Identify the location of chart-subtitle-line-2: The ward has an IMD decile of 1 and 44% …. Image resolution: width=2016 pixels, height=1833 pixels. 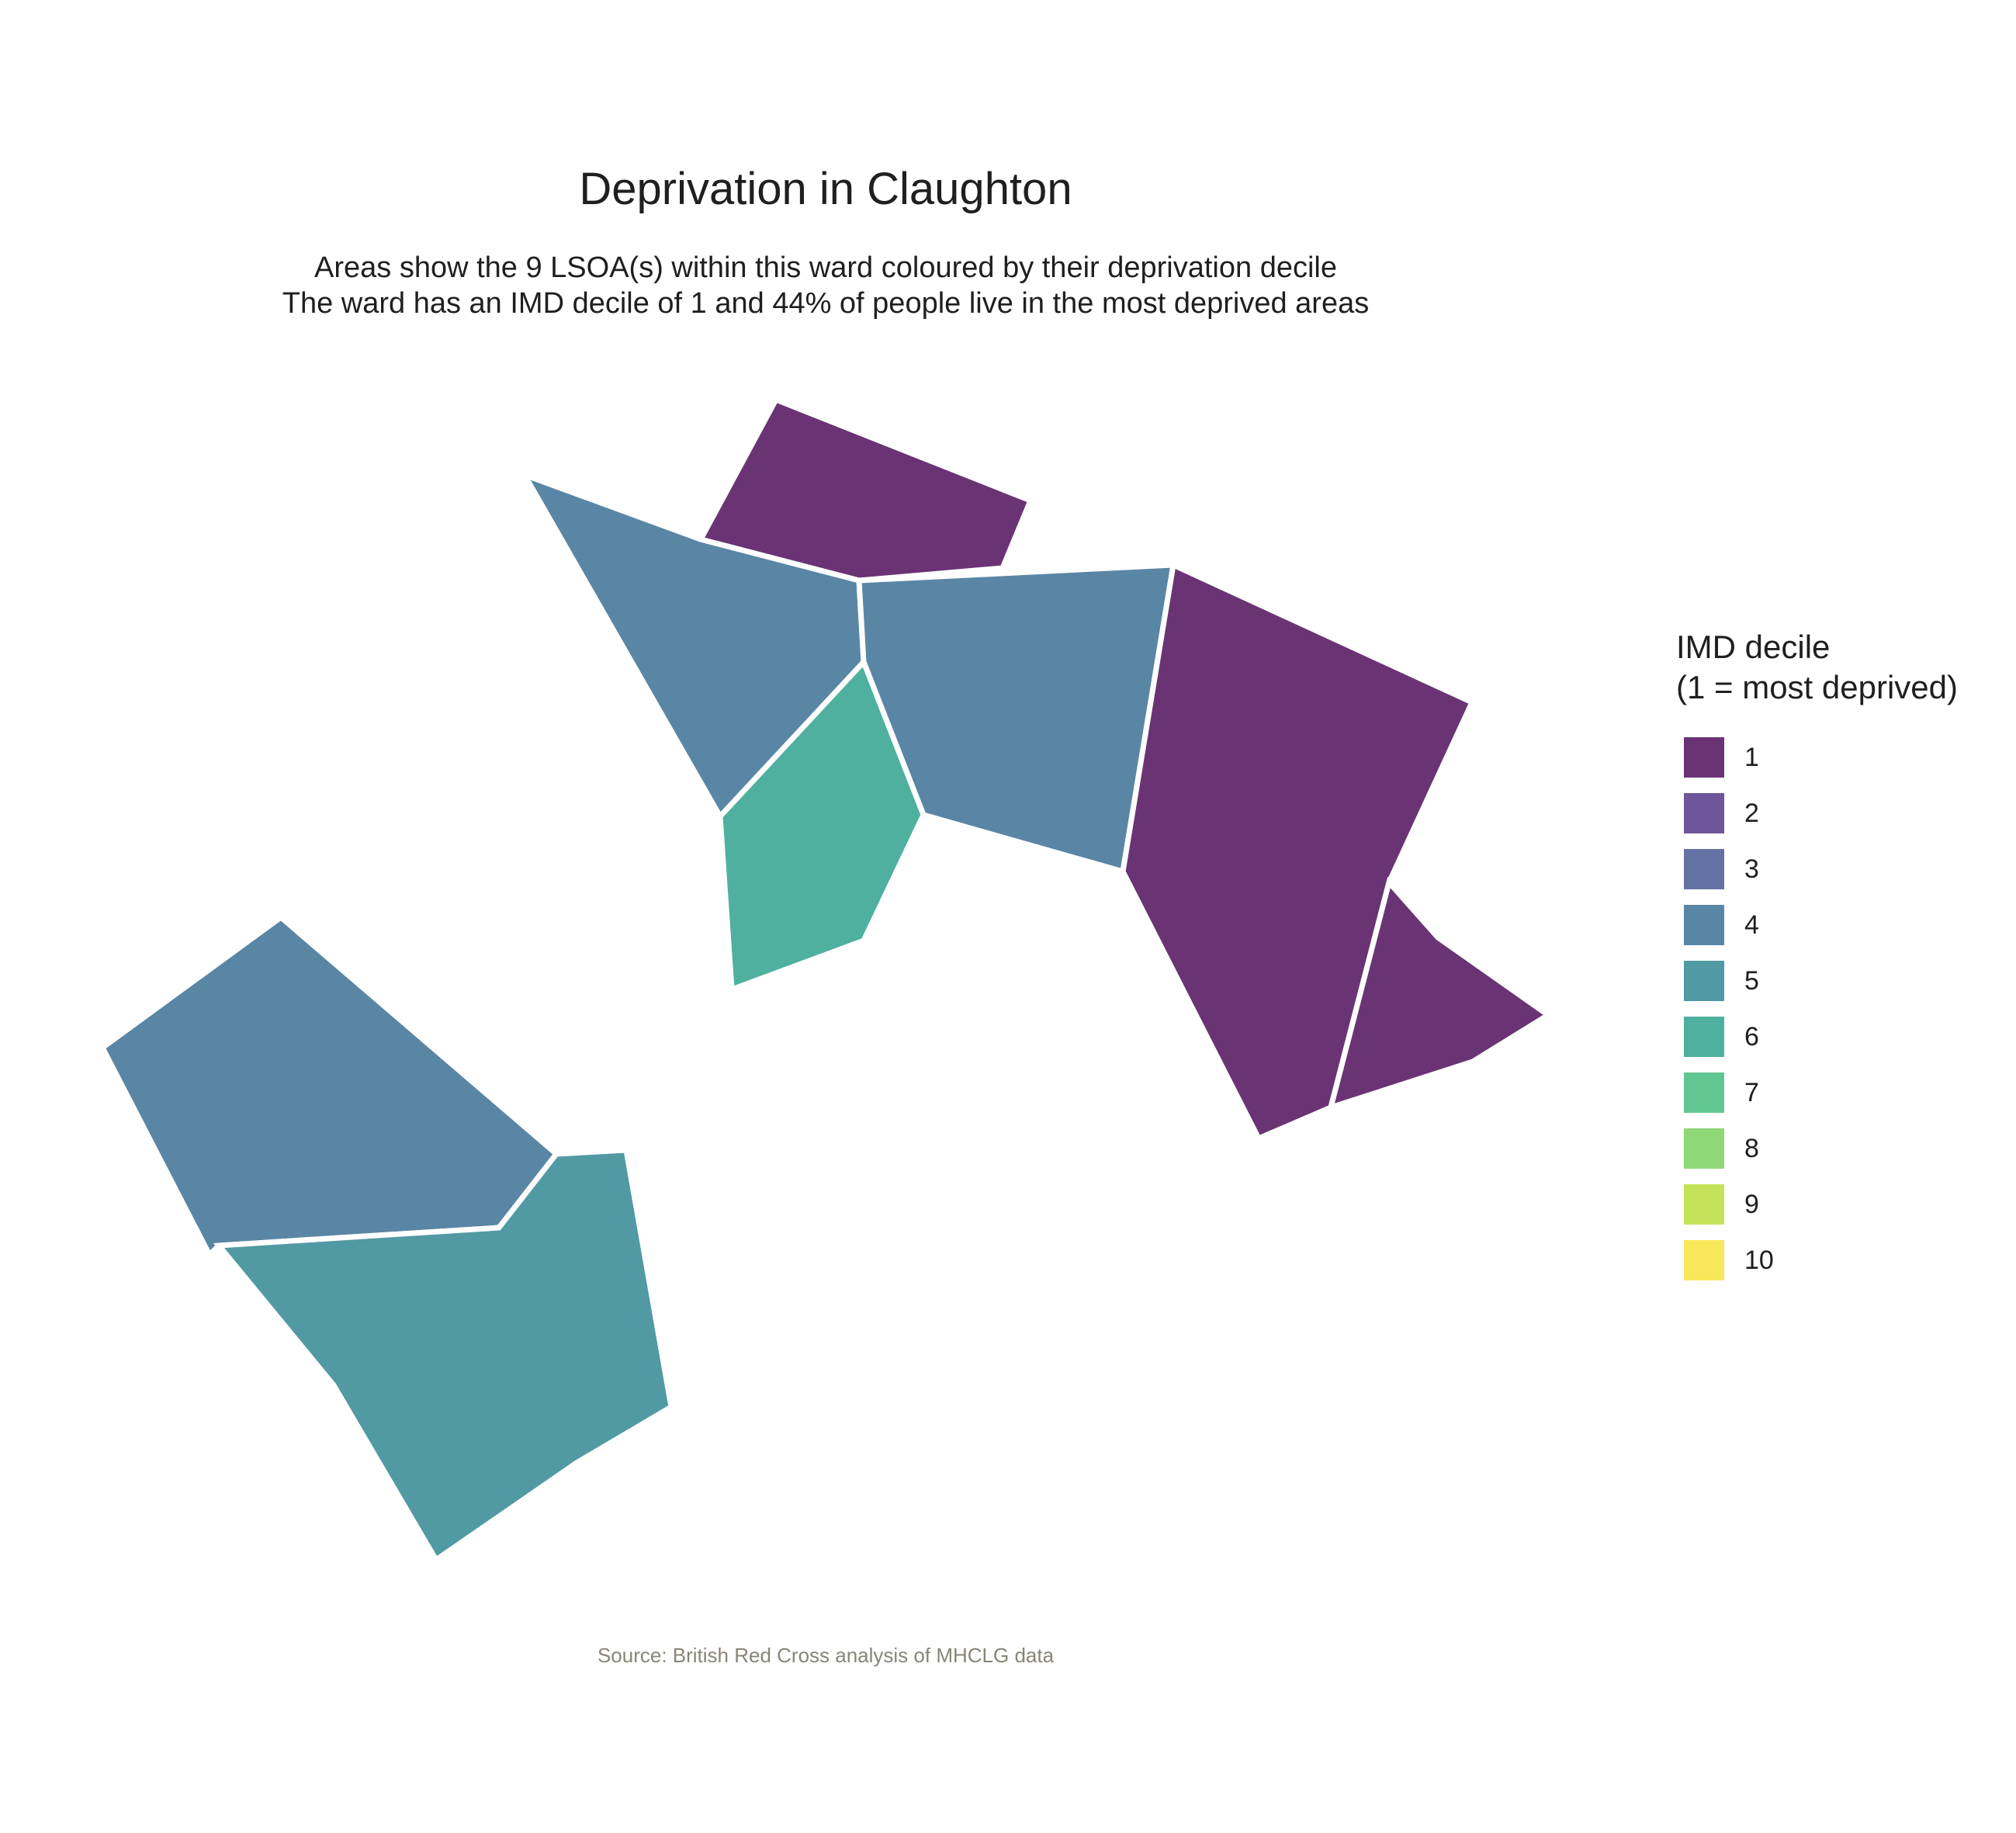
(826, 303).